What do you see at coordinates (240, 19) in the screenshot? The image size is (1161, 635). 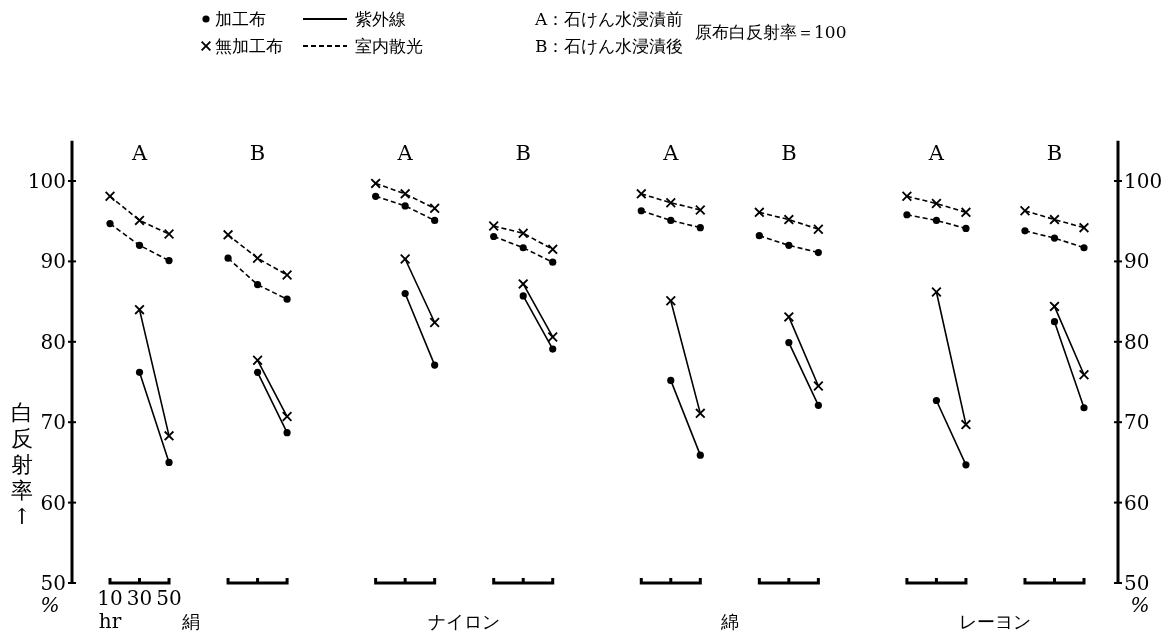 I see `text: 加工布` at bounding box center [240, 19].